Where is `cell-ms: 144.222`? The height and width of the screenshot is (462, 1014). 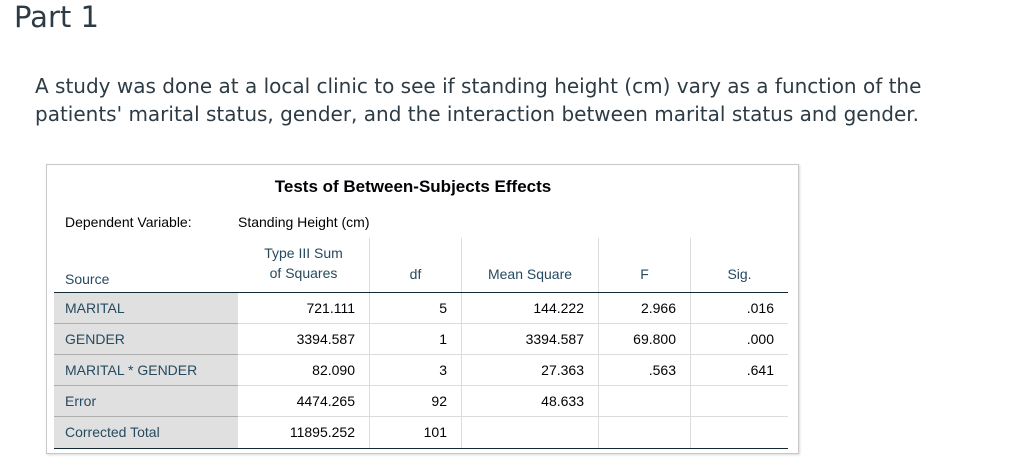
cell-ms: 144.222 is located at coordinates (529, 308).